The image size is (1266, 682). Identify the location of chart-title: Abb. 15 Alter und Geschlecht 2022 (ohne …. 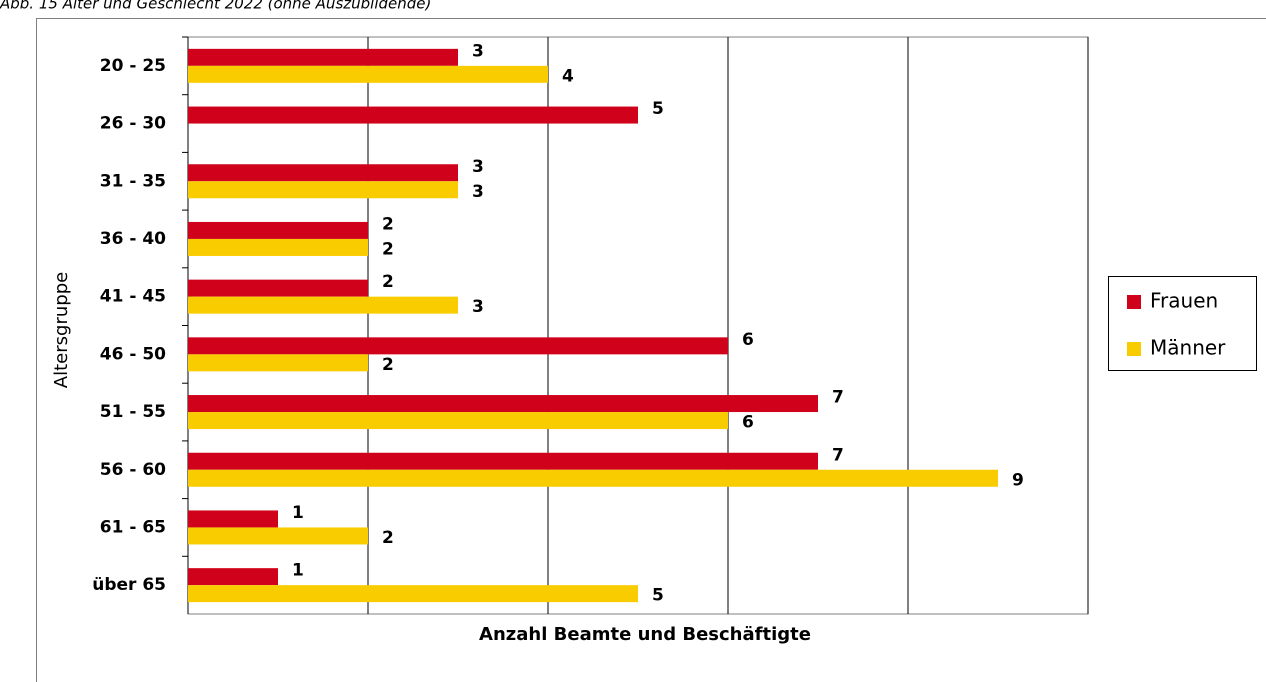
(215, 6).